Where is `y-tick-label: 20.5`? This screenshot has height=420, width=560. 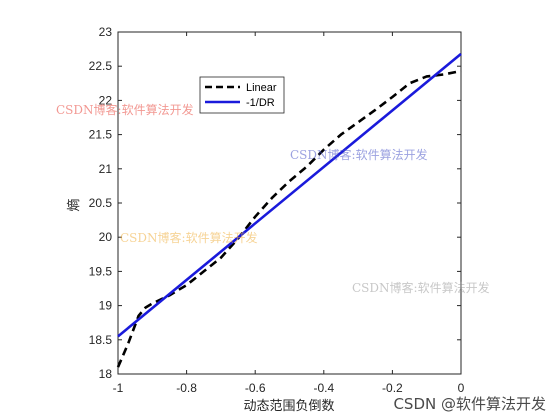
y-tick-label: 20.5 is located at coordinates (101, 203).